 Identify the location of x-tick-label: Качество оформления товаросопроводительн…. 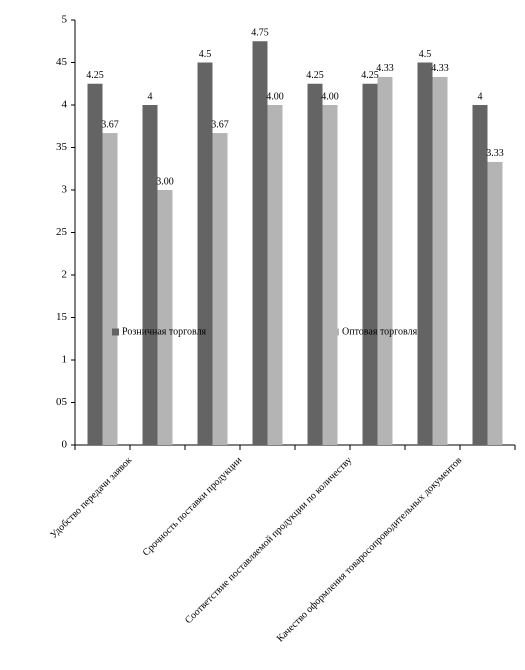
(370, 550).